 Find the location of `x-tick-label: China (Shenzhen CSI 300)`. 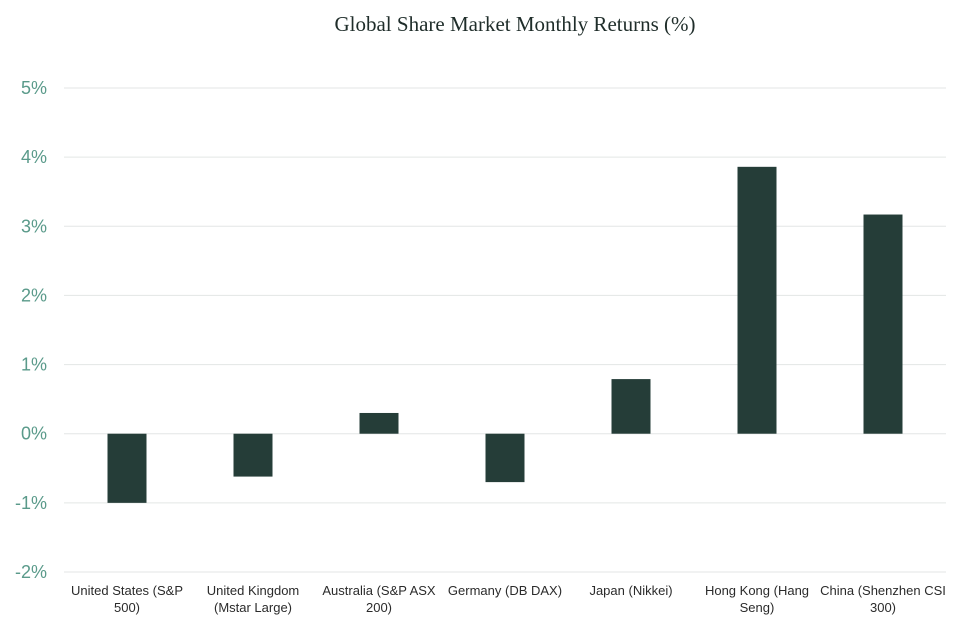

x-tick-label: China (Shenzhen CSI 300) is located at coordinates (883, 599).